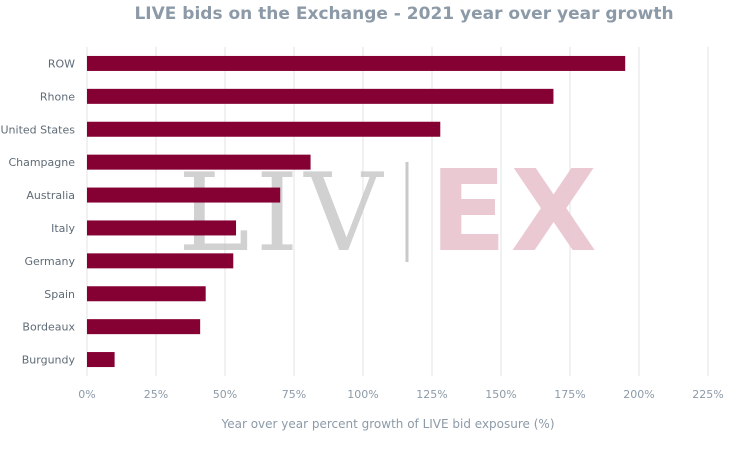  What do you see at coordinates (162, 228) in the screenshot?
I see `bar-italy` at bounding box center [162, 228].